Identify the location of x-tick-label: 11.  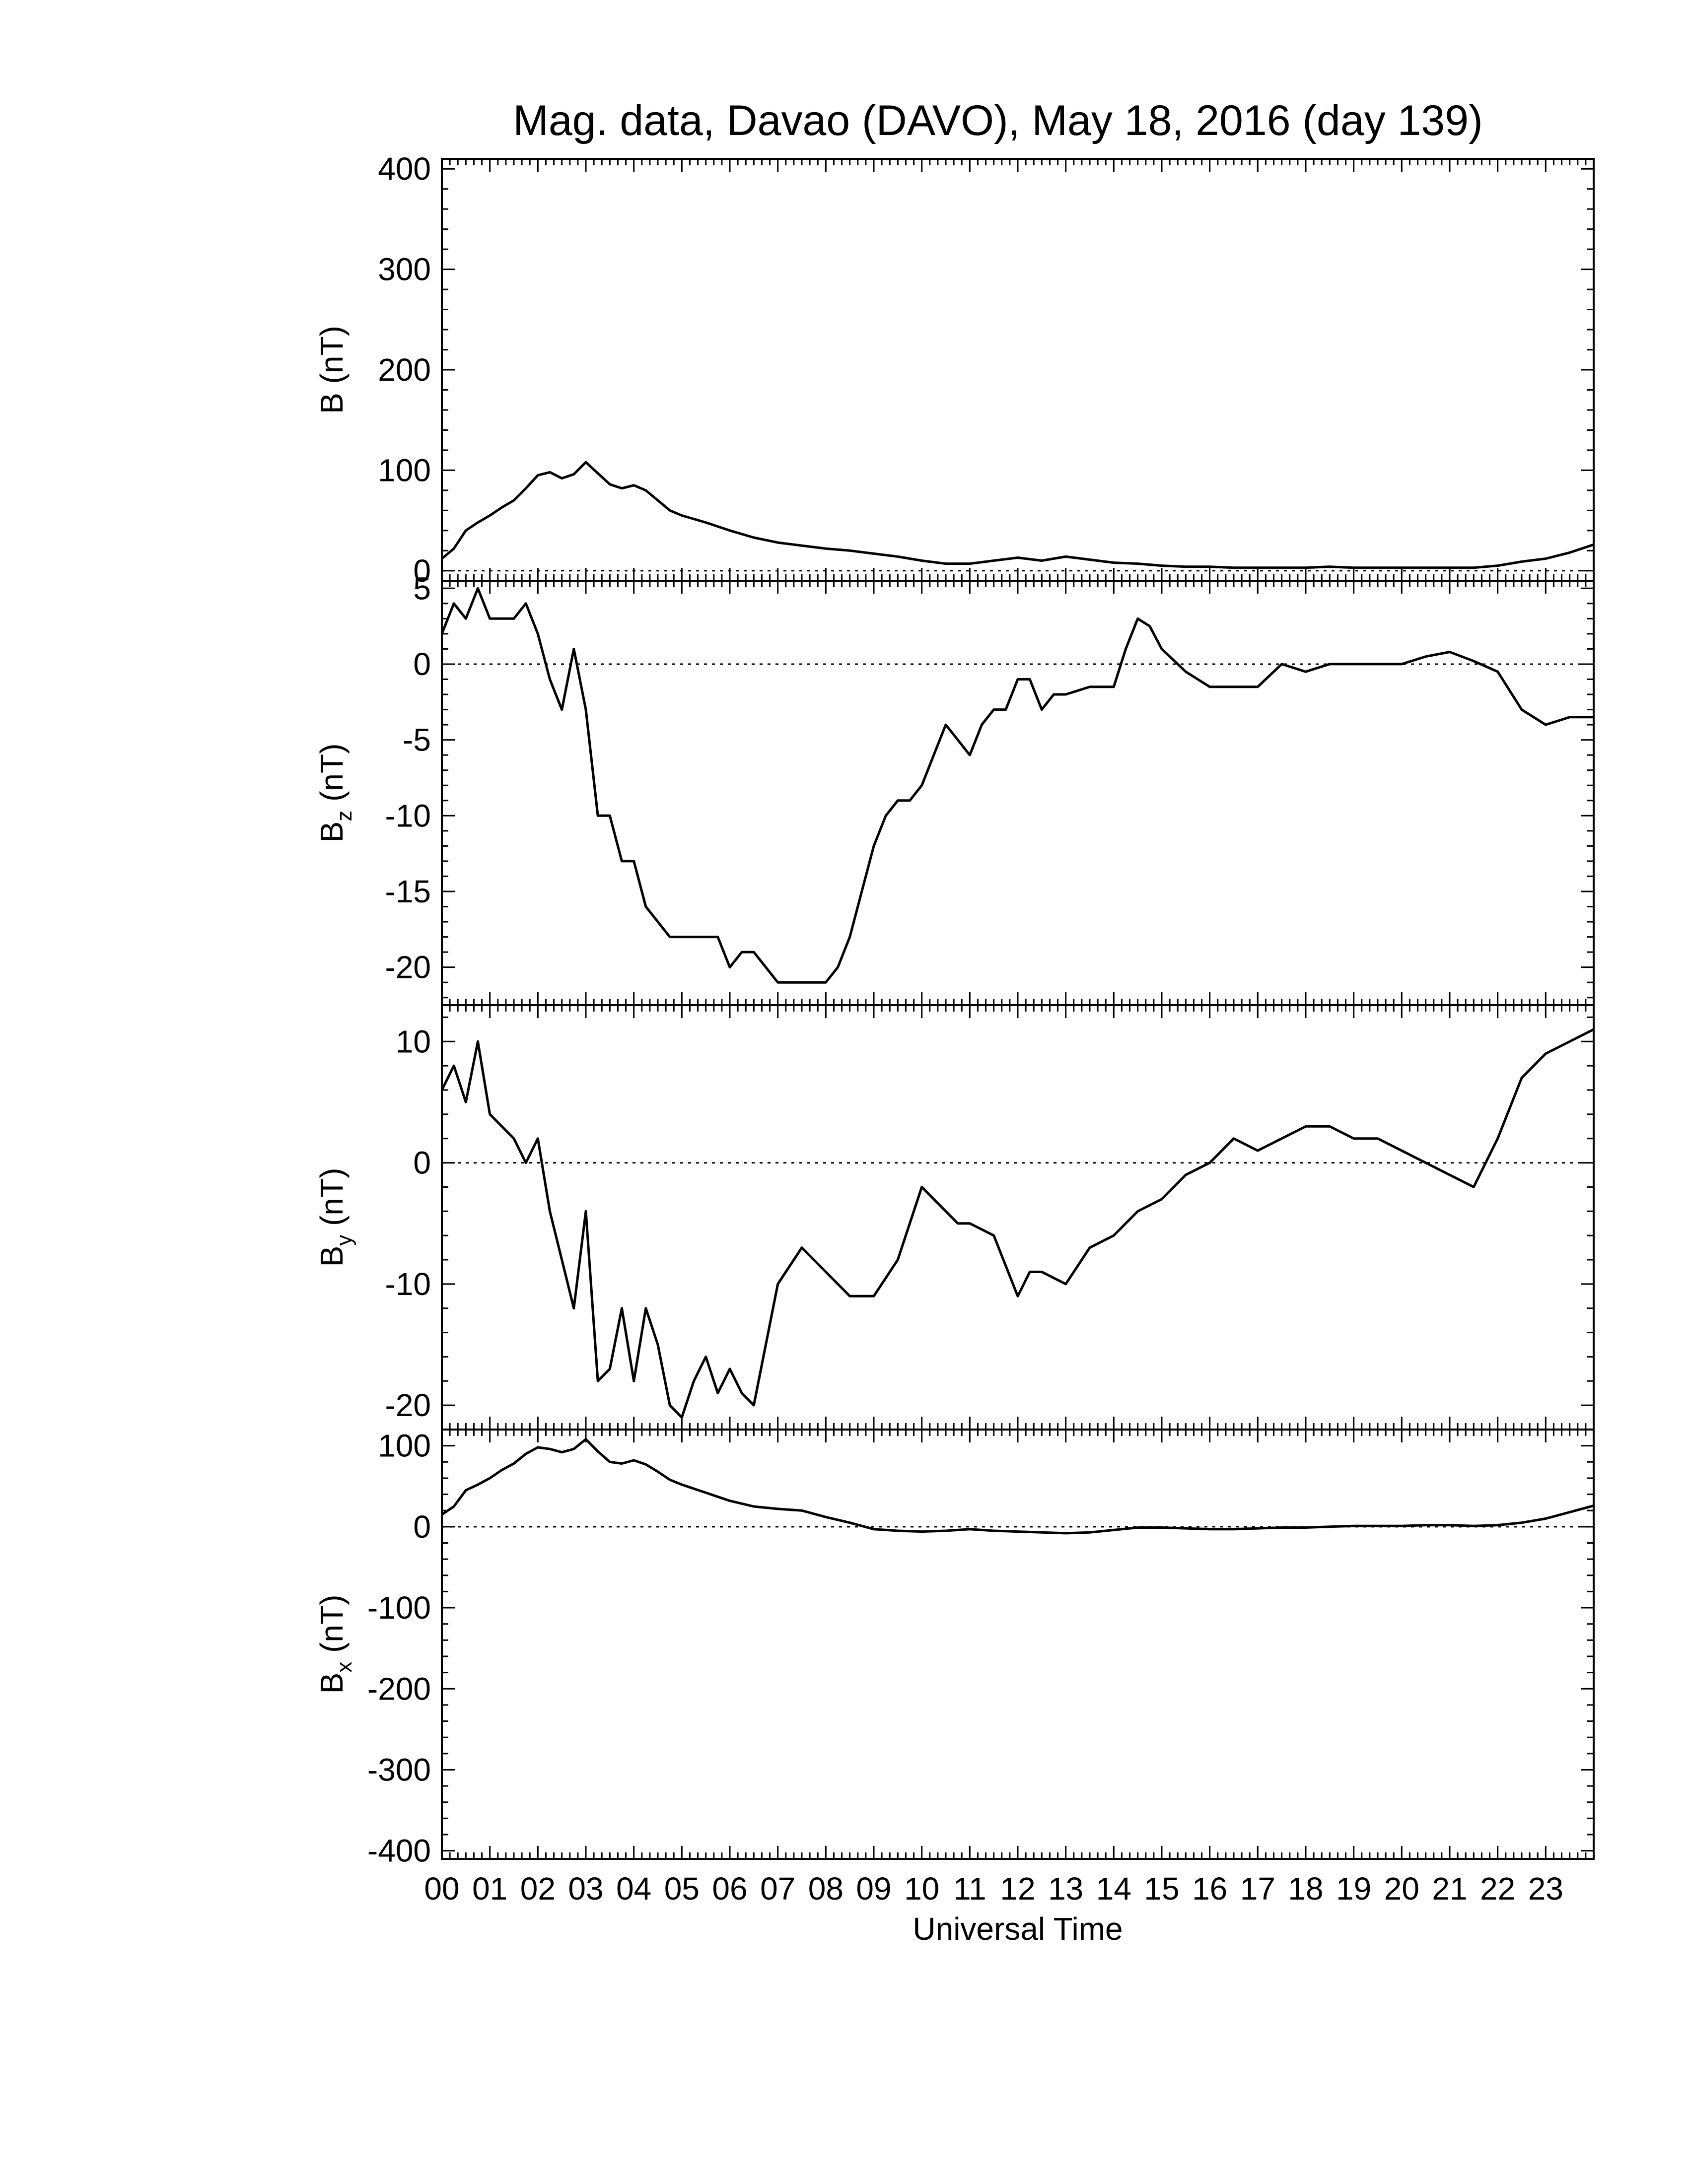
(969, 1889).